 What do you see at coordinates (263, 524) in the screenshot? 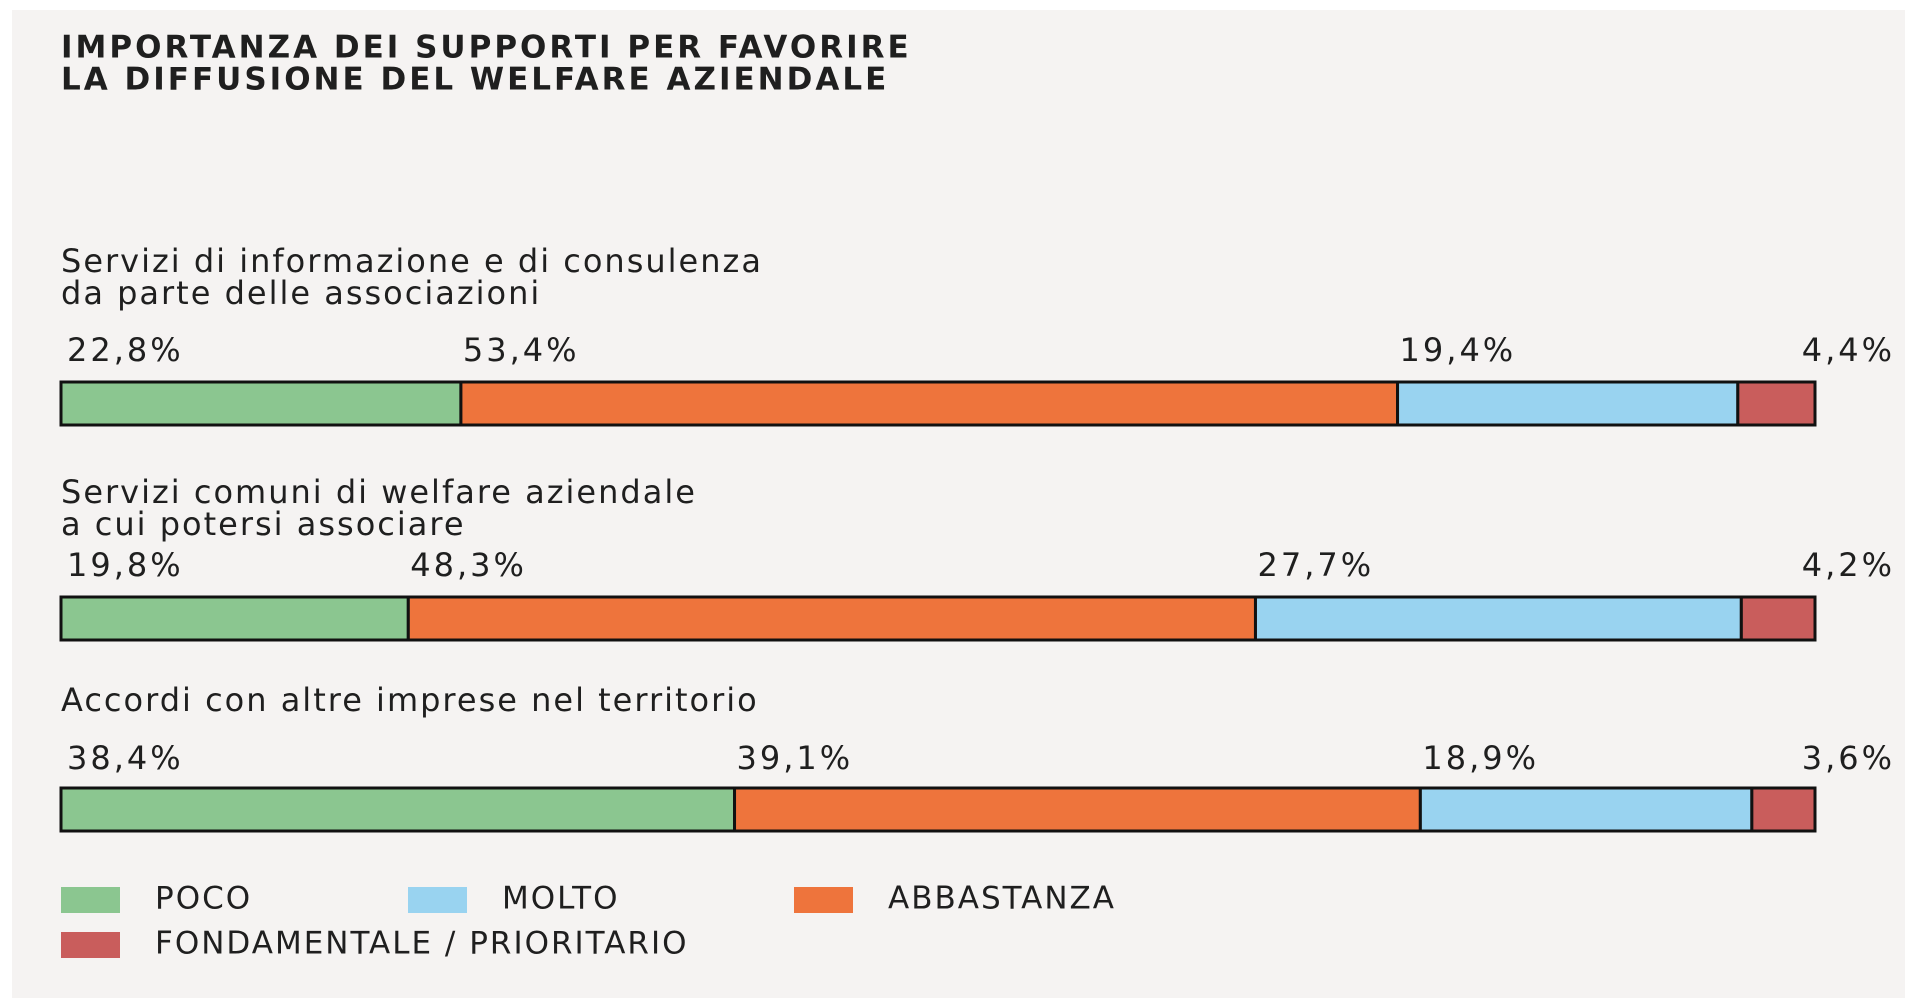
I see `category-label: a cui potersi associare` at bounding box center [263, 524].